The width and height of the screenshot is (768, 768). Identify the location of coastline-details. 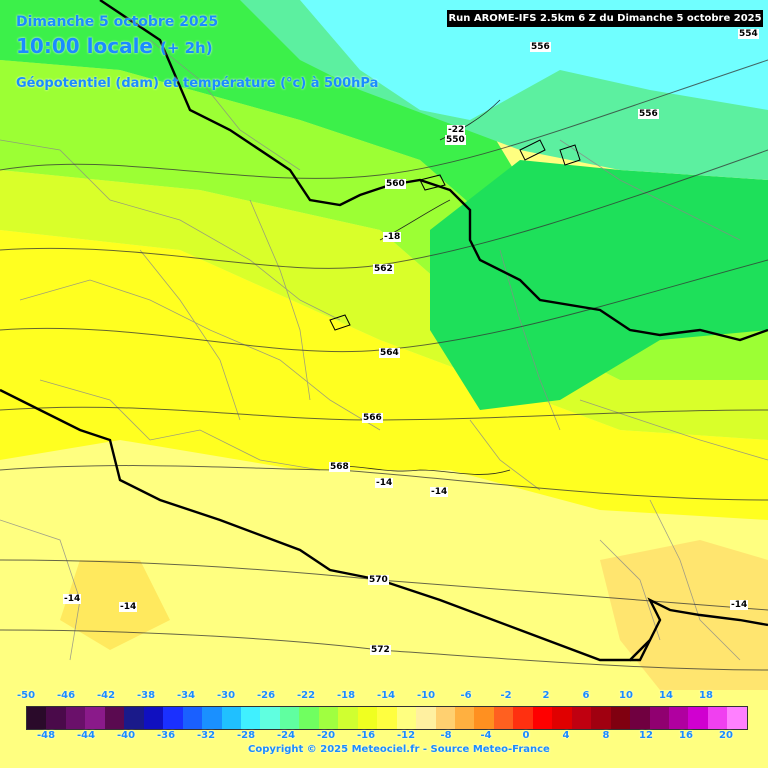
(455, 235).